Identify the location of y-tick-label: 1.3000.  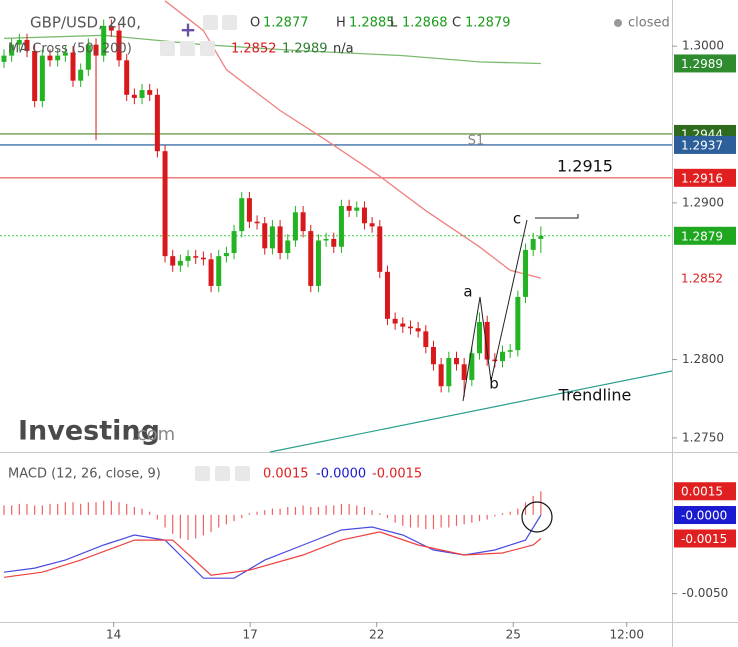
(703, 46).